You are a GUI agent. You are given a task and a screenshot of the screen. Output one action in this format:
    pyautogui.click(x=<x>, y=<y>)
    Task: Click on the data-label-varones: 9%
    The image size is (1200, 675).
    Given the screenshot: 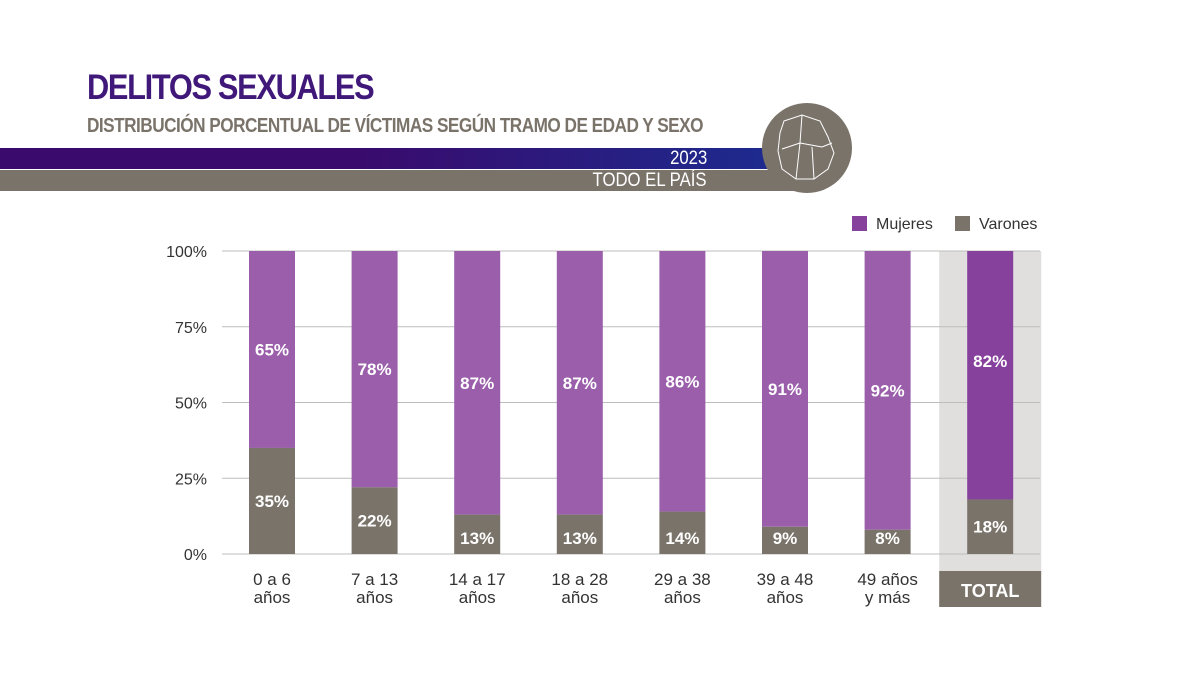 What is the action you would take?
    pyautogui.click(x=785, y=538)
    